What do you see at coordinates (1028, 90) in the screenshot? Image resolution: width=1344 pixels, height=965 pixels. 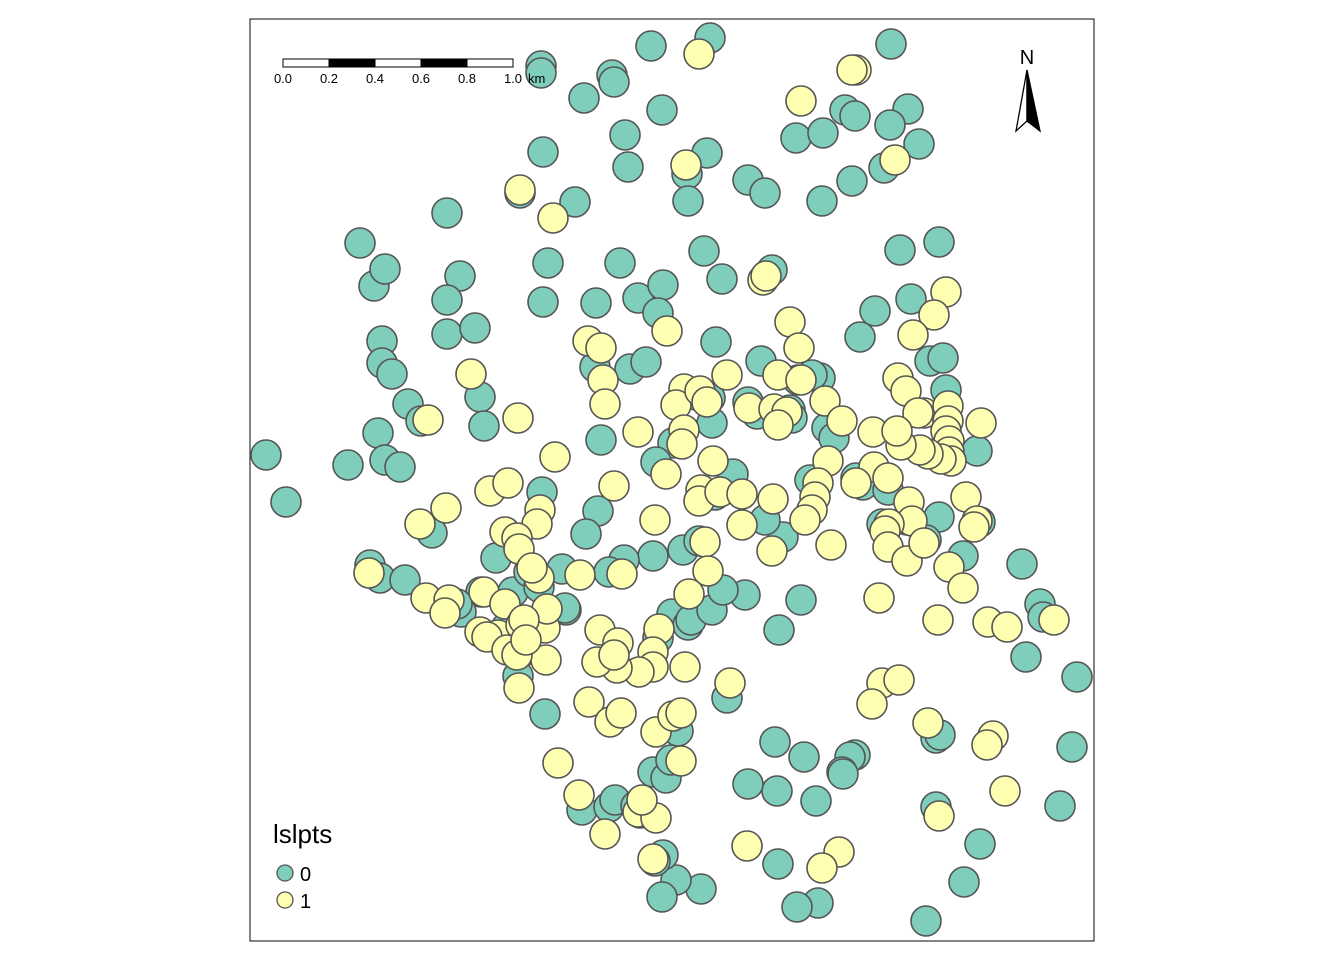 I see `north-arrow-icon: N` at bounding box center [1028, 90].